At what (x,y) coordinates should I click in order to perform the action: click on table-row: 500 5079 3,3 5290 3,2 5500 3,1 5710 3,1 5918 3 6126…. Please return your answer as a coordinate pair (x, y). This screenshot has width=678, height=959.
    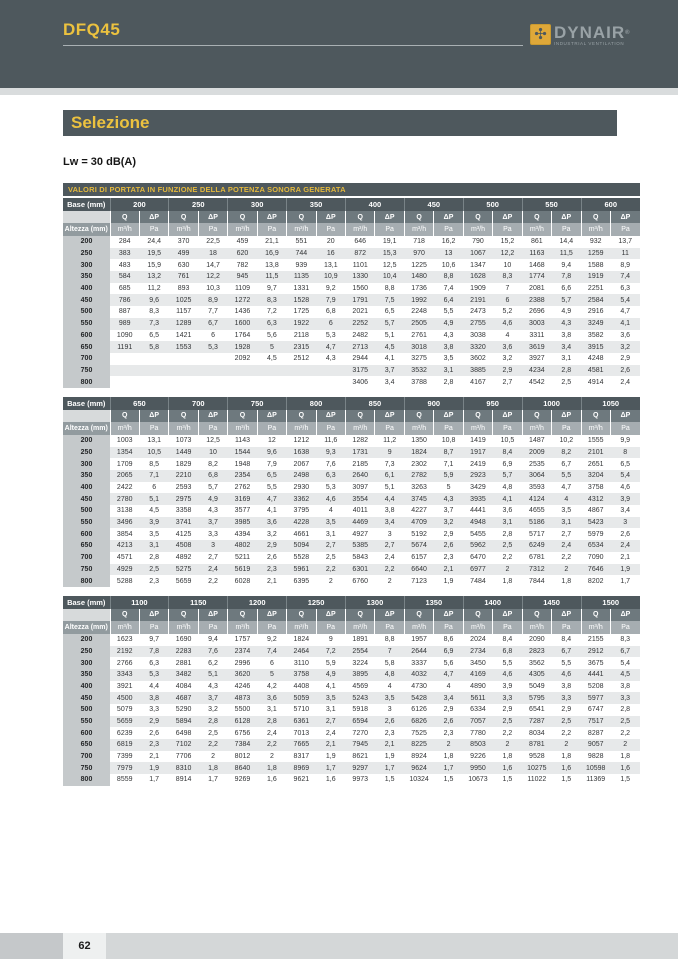
    Looking at the image, I should click on (351, 710).